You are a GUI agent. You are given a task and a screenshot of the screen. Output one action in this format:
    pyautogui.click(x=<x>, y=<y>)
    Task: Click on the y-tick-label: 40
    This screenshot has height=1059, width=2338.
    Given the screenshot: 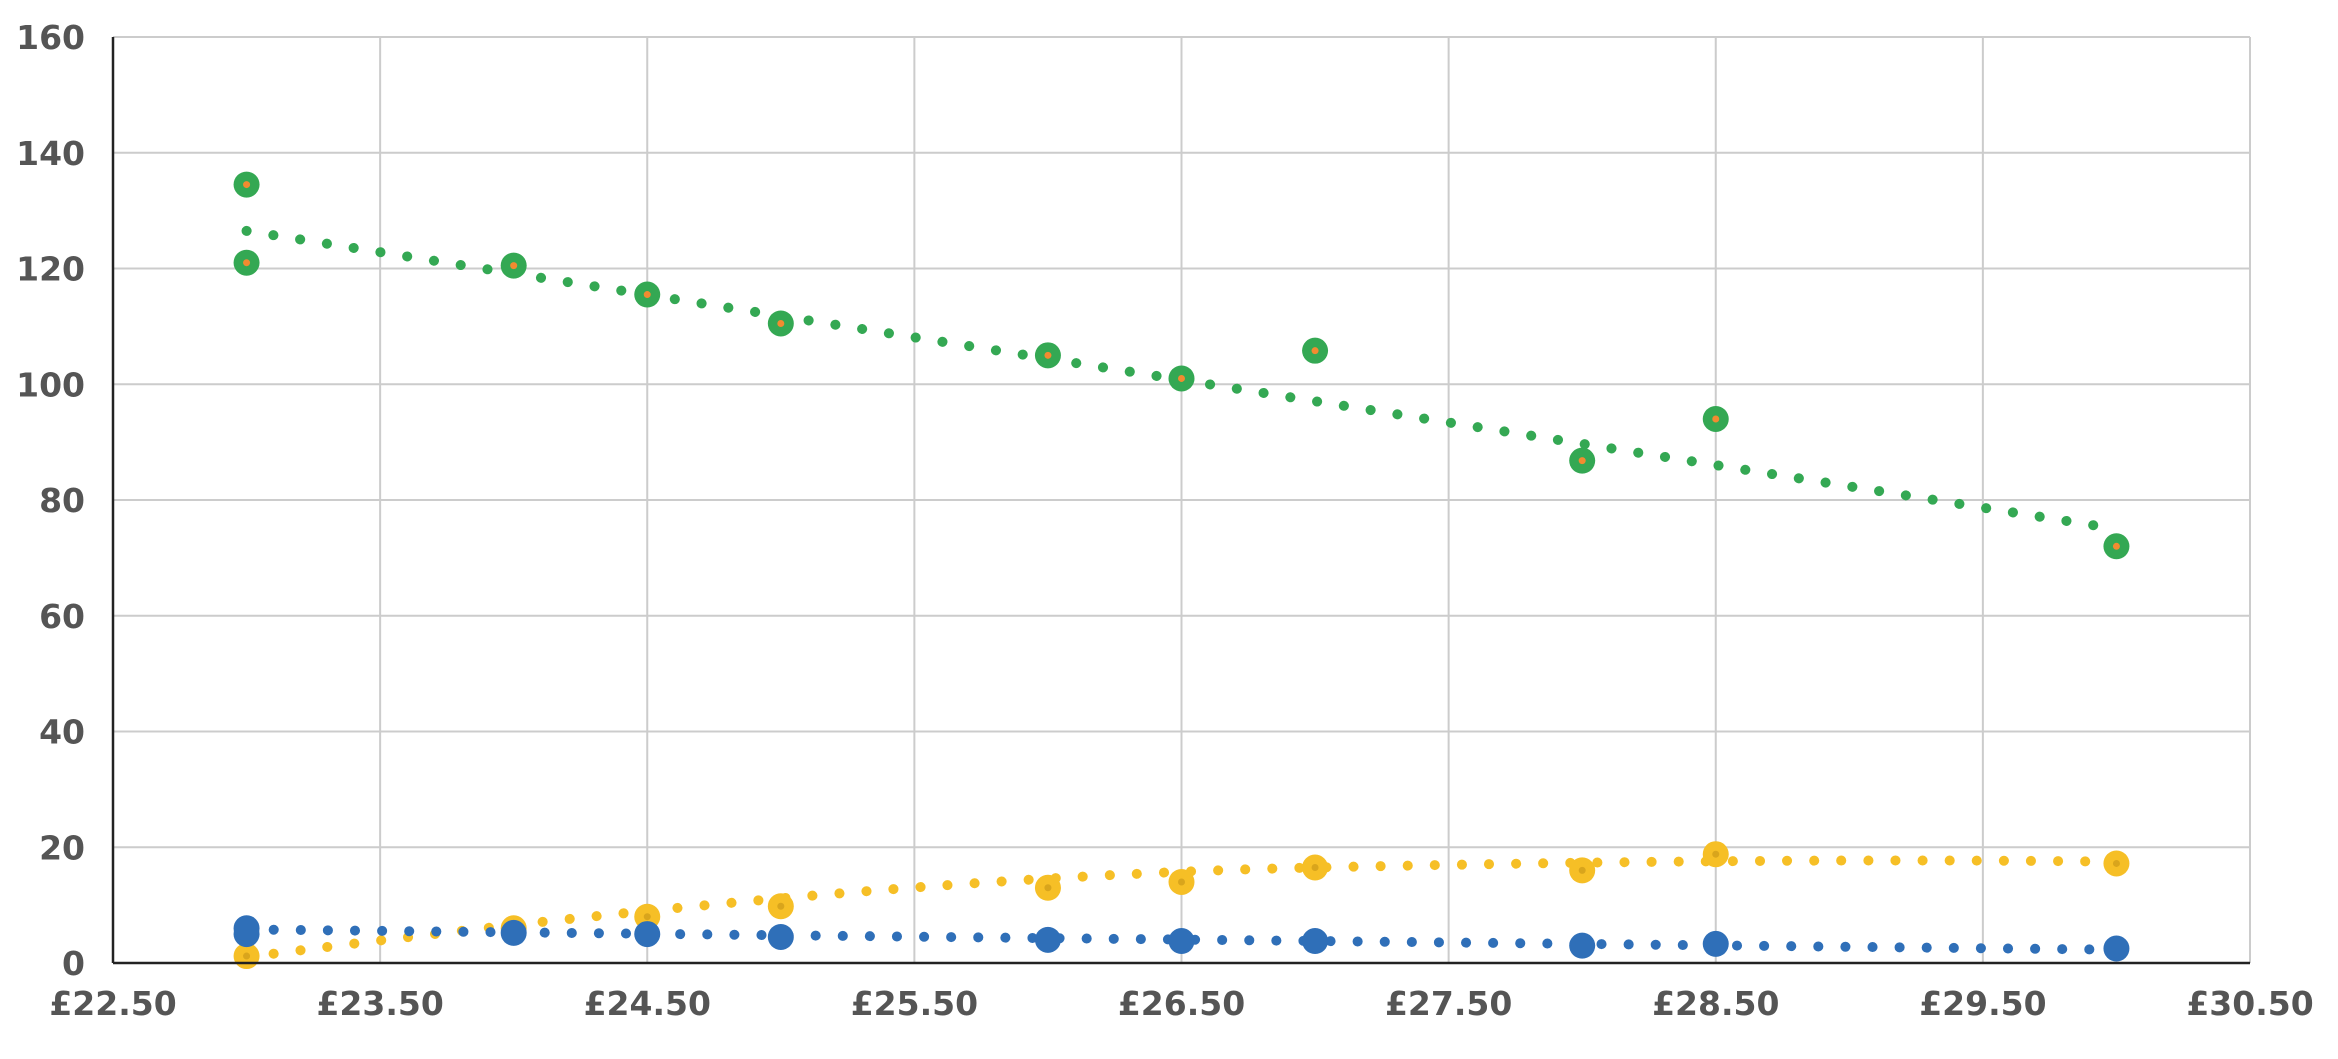 What is the action you would take?
    pyautogui.click(x=62, y=732)
    